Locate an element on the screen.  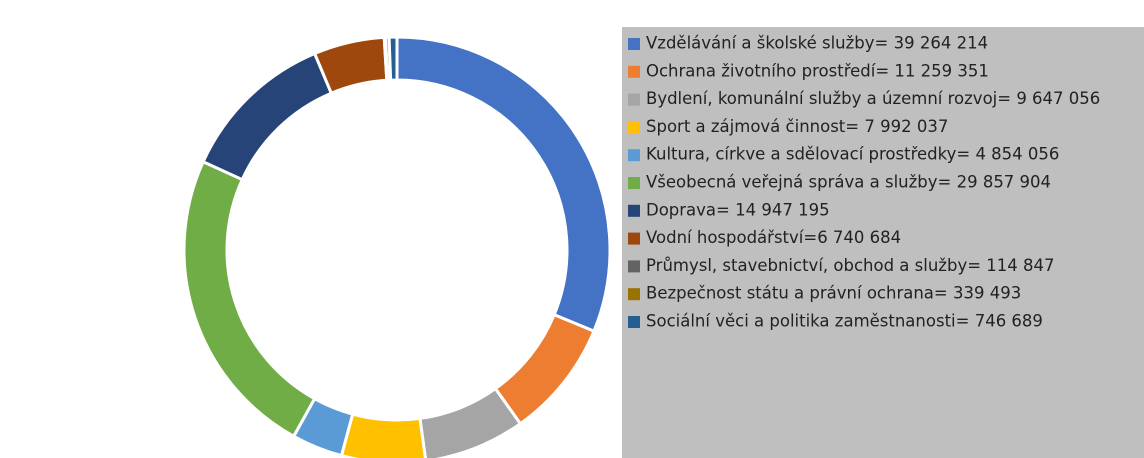
legend-label: Sport a zájmová činnost= 7 992 037 is located at coordinates (797, 126).